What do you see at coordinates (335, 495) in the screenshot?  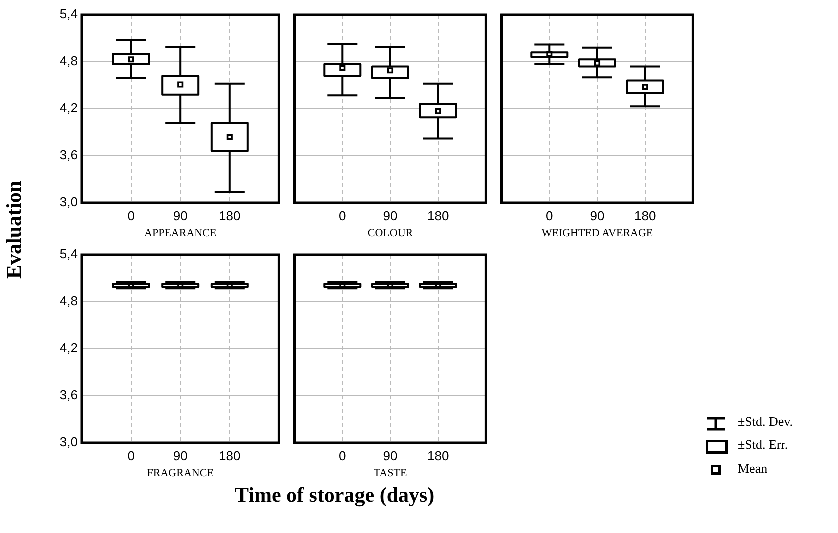 I see `text: Time of storage (days)` at bounding box center [335, 495].